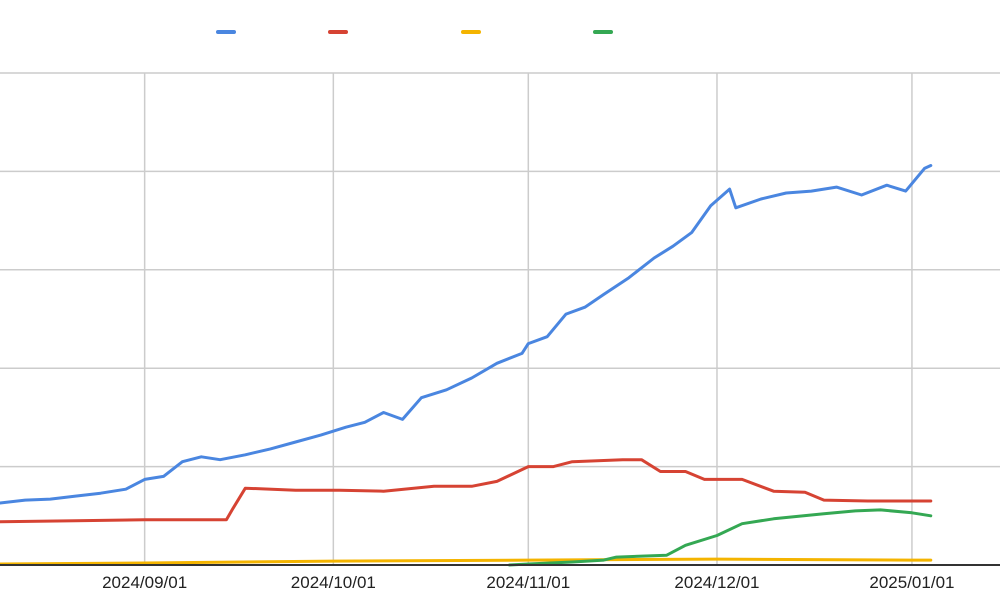  Describe the element at coordinates (144, 582) in the screenshot. I see `x-tick-label: 2024/09/01` at that location.